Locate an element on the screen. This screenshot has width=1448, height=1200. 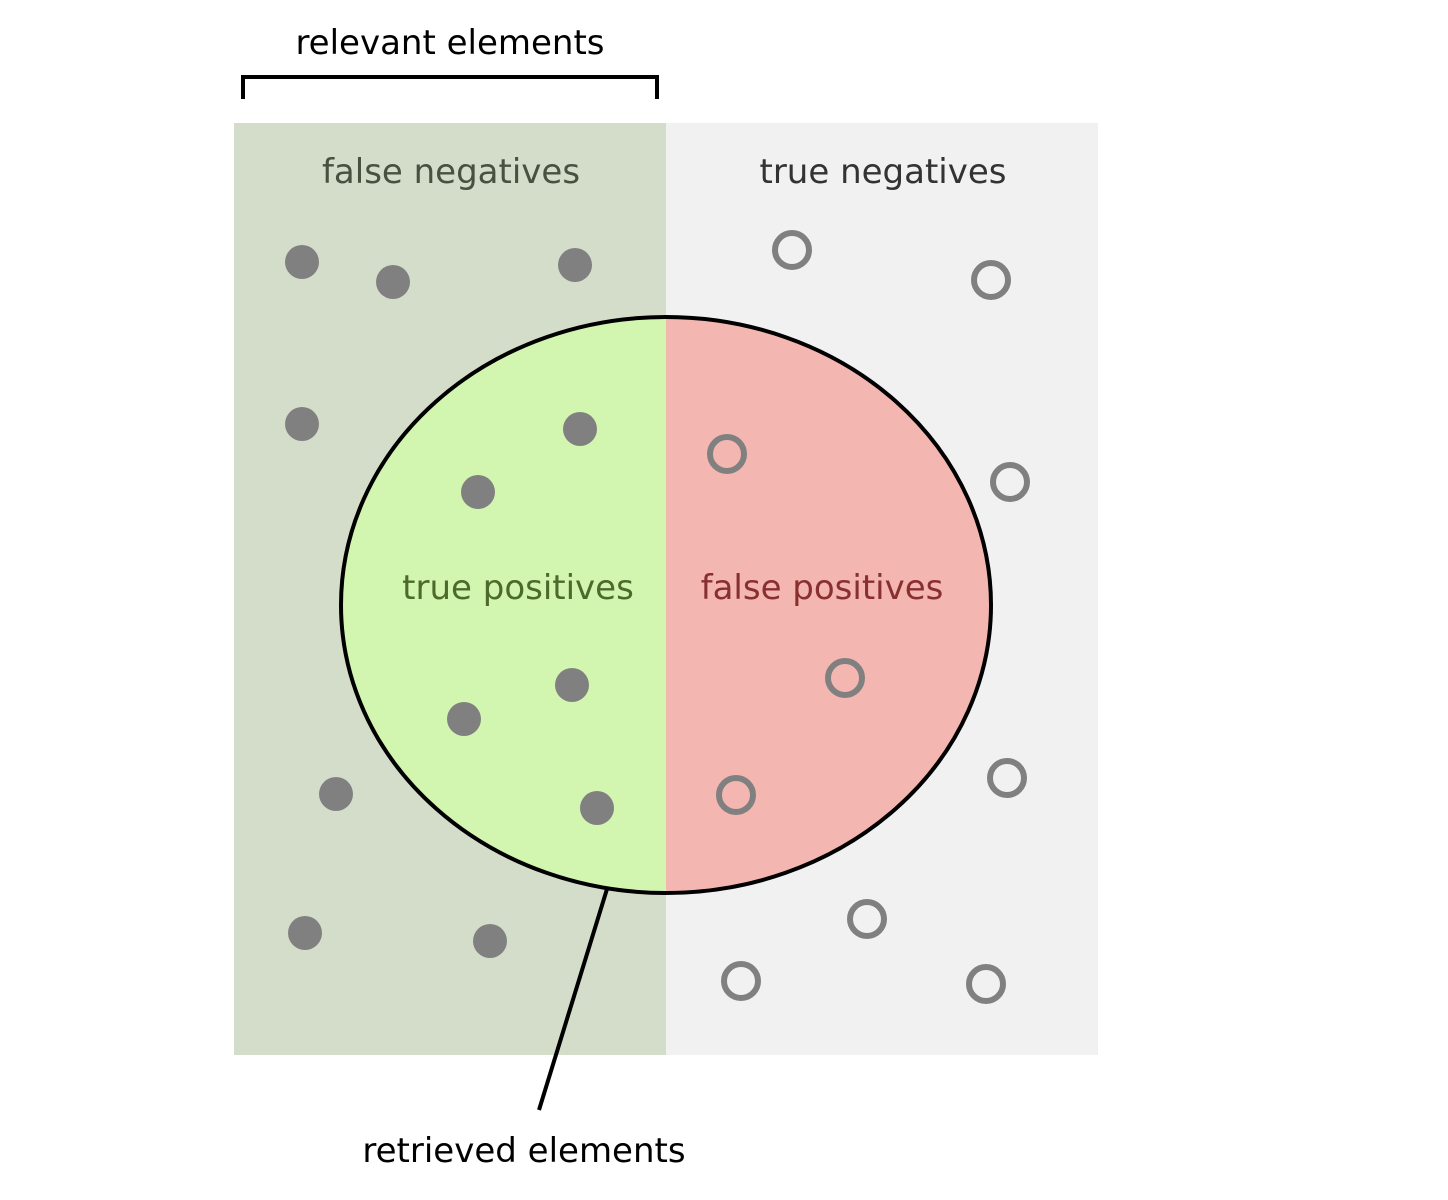
relevant-elements is located at coordinates (449, 601).